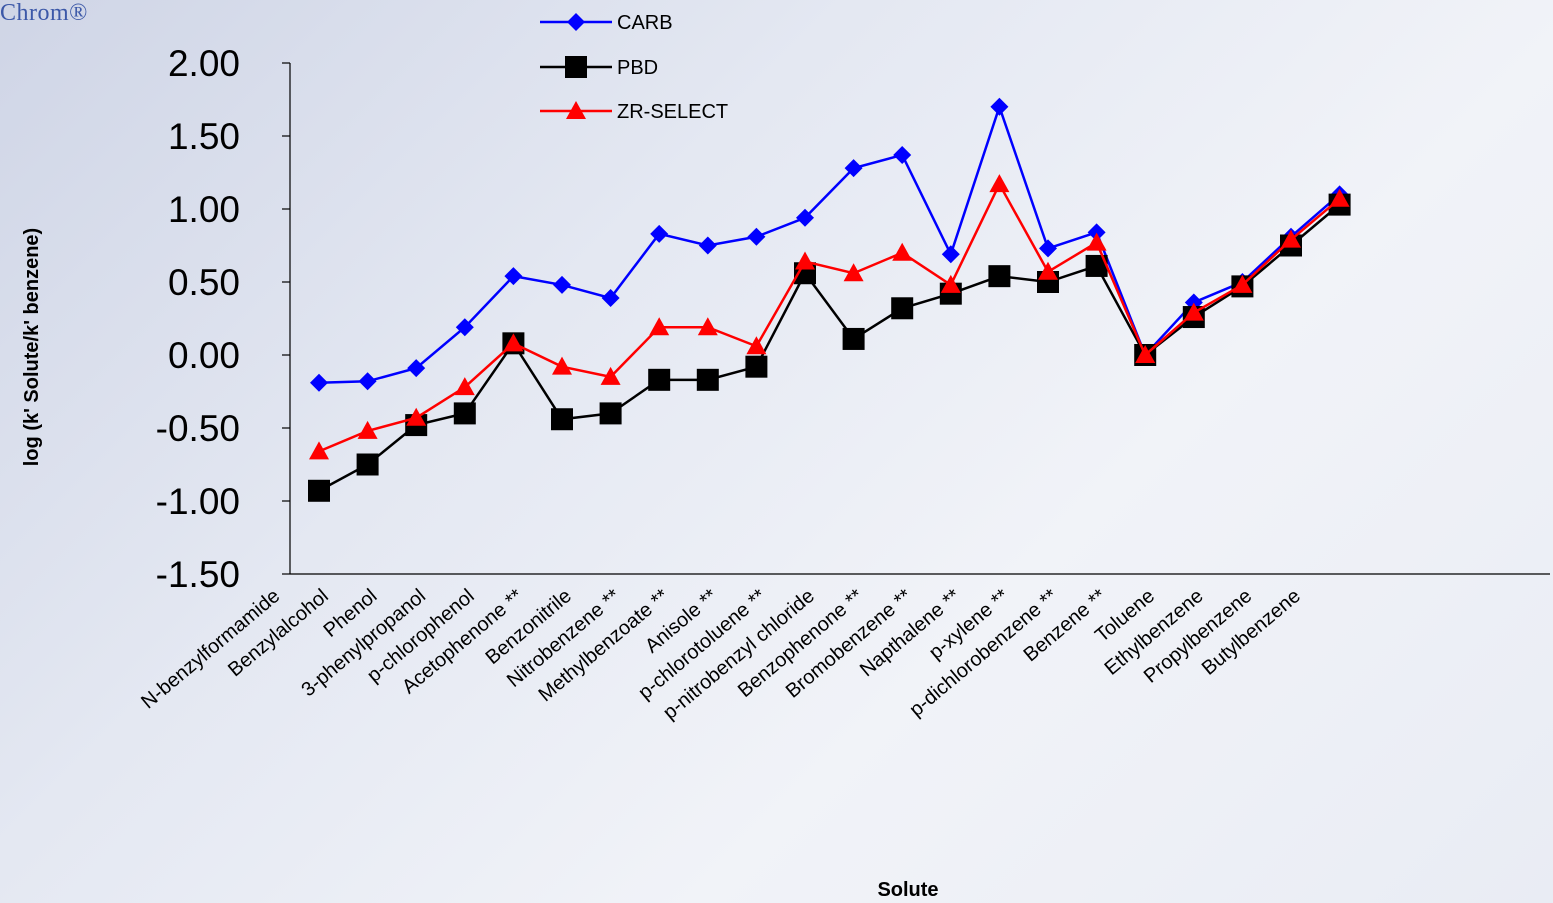  Describe the element at coordinates (204, 355) in the screenshot. I see `y-tick-label: 0.00` at that location.